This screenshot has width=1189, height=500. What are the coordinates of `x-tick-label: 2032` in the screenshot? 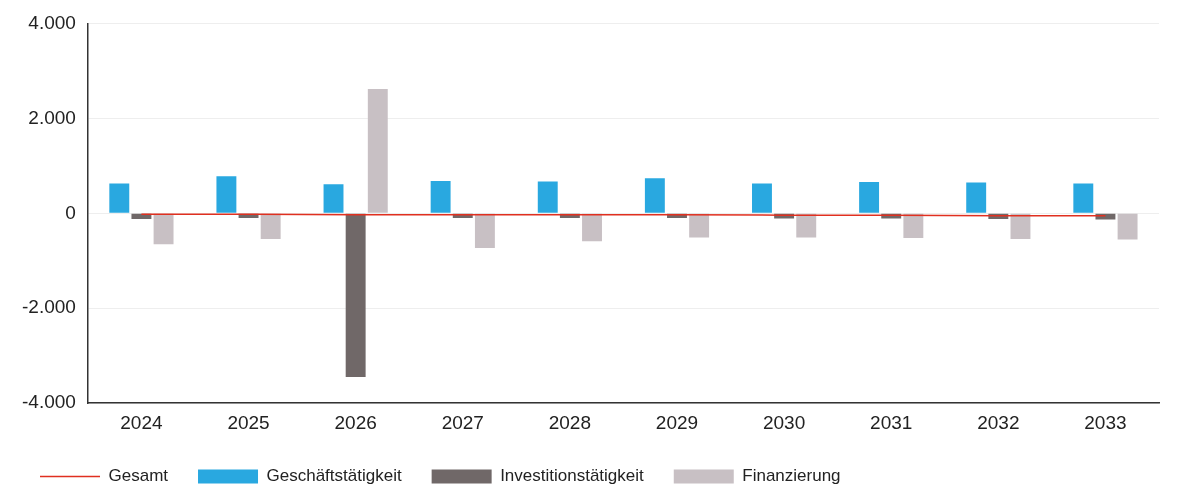 It's located at (998, 422).